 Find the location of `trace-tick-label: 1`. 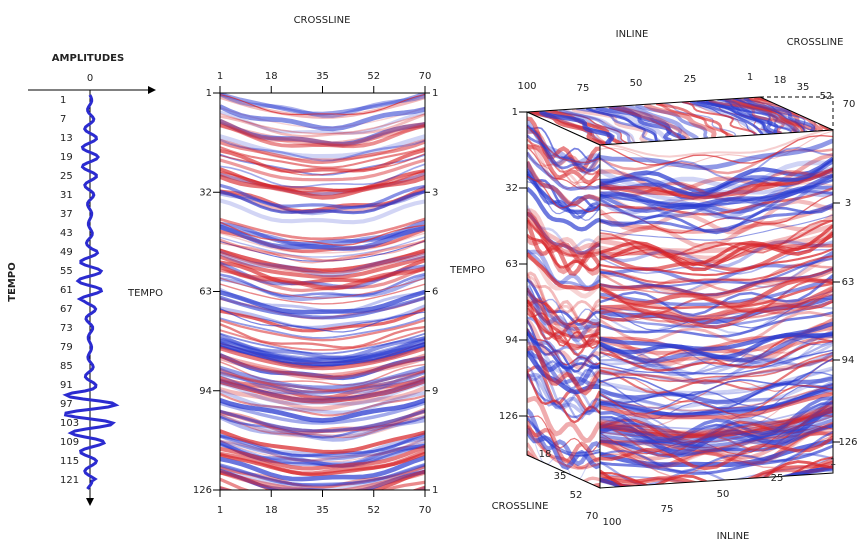

trace-tick-label: 1 is located at coordinates (63, 100).